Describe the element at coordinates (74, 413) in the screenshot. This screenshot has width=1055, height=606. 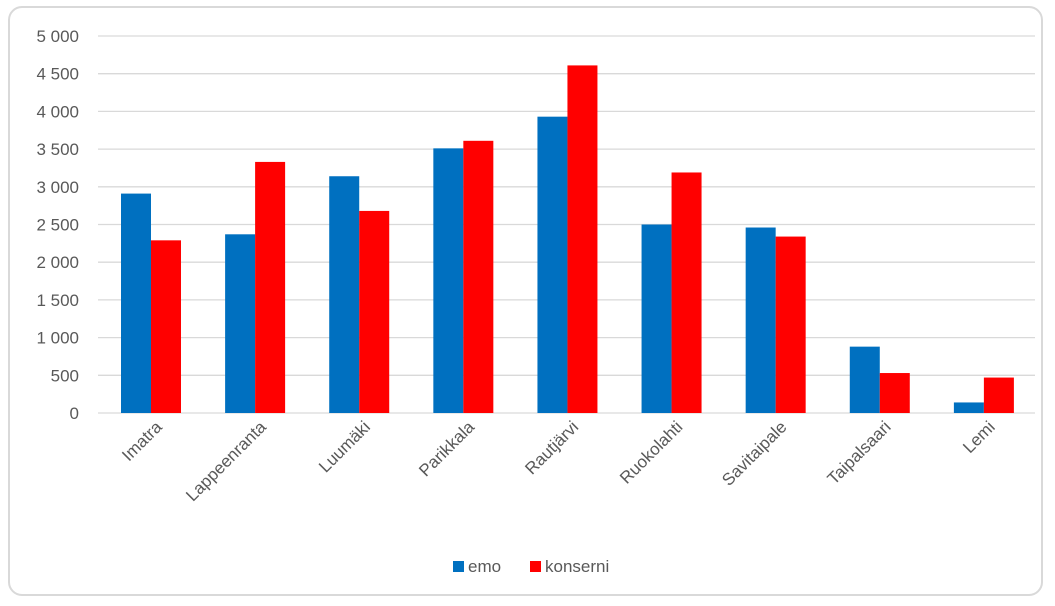
I see `y-tick-label: 0` at that location.